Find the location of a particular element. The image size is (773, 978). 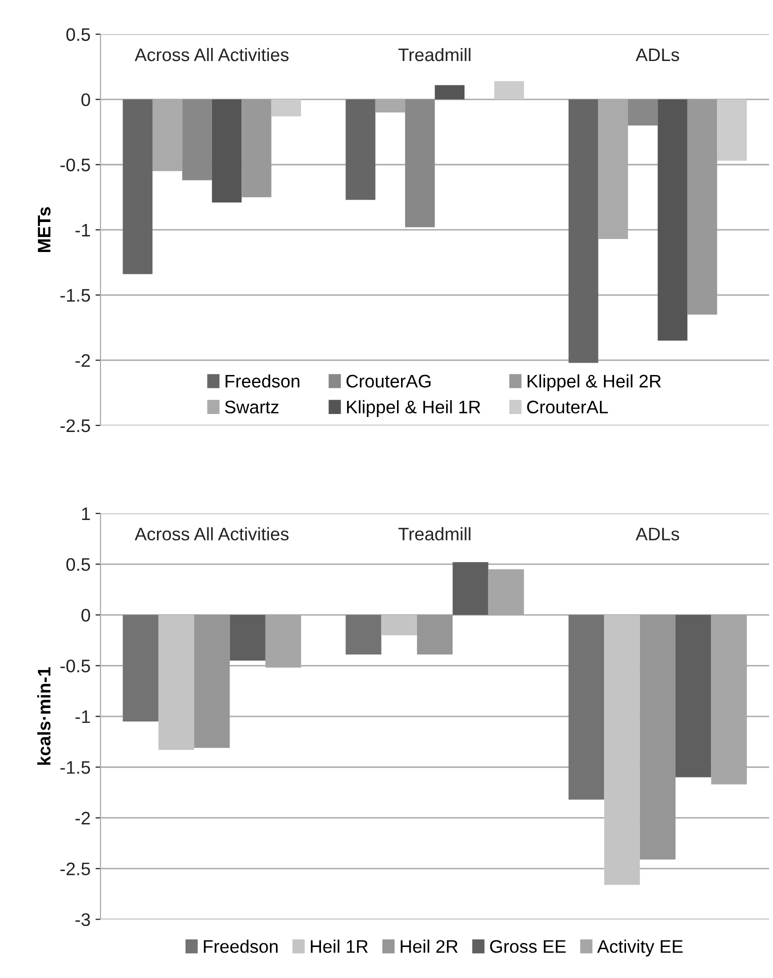

legend-label: CrouterAL is located at coordinates (567, 407).